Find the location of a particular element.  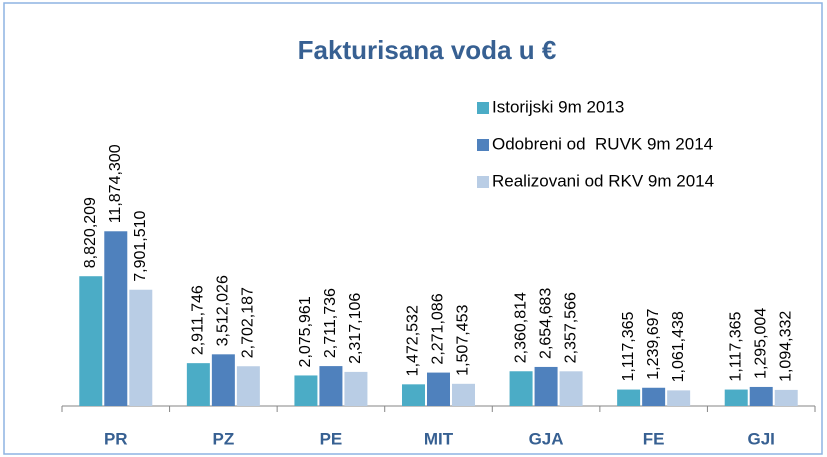

x-tick-label: MIT is located at coordinates (439, 438).